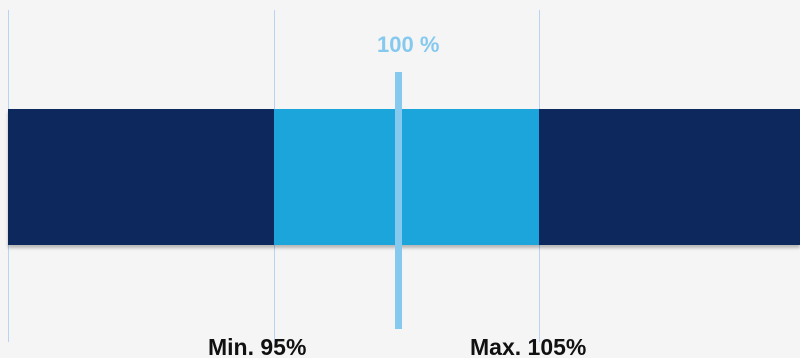 Image resolution: width=800 pixels, height=358 pixels. Describe the element at coordinates (408, 44) in the screenshot. I see `target-label: 100 %` at that location.